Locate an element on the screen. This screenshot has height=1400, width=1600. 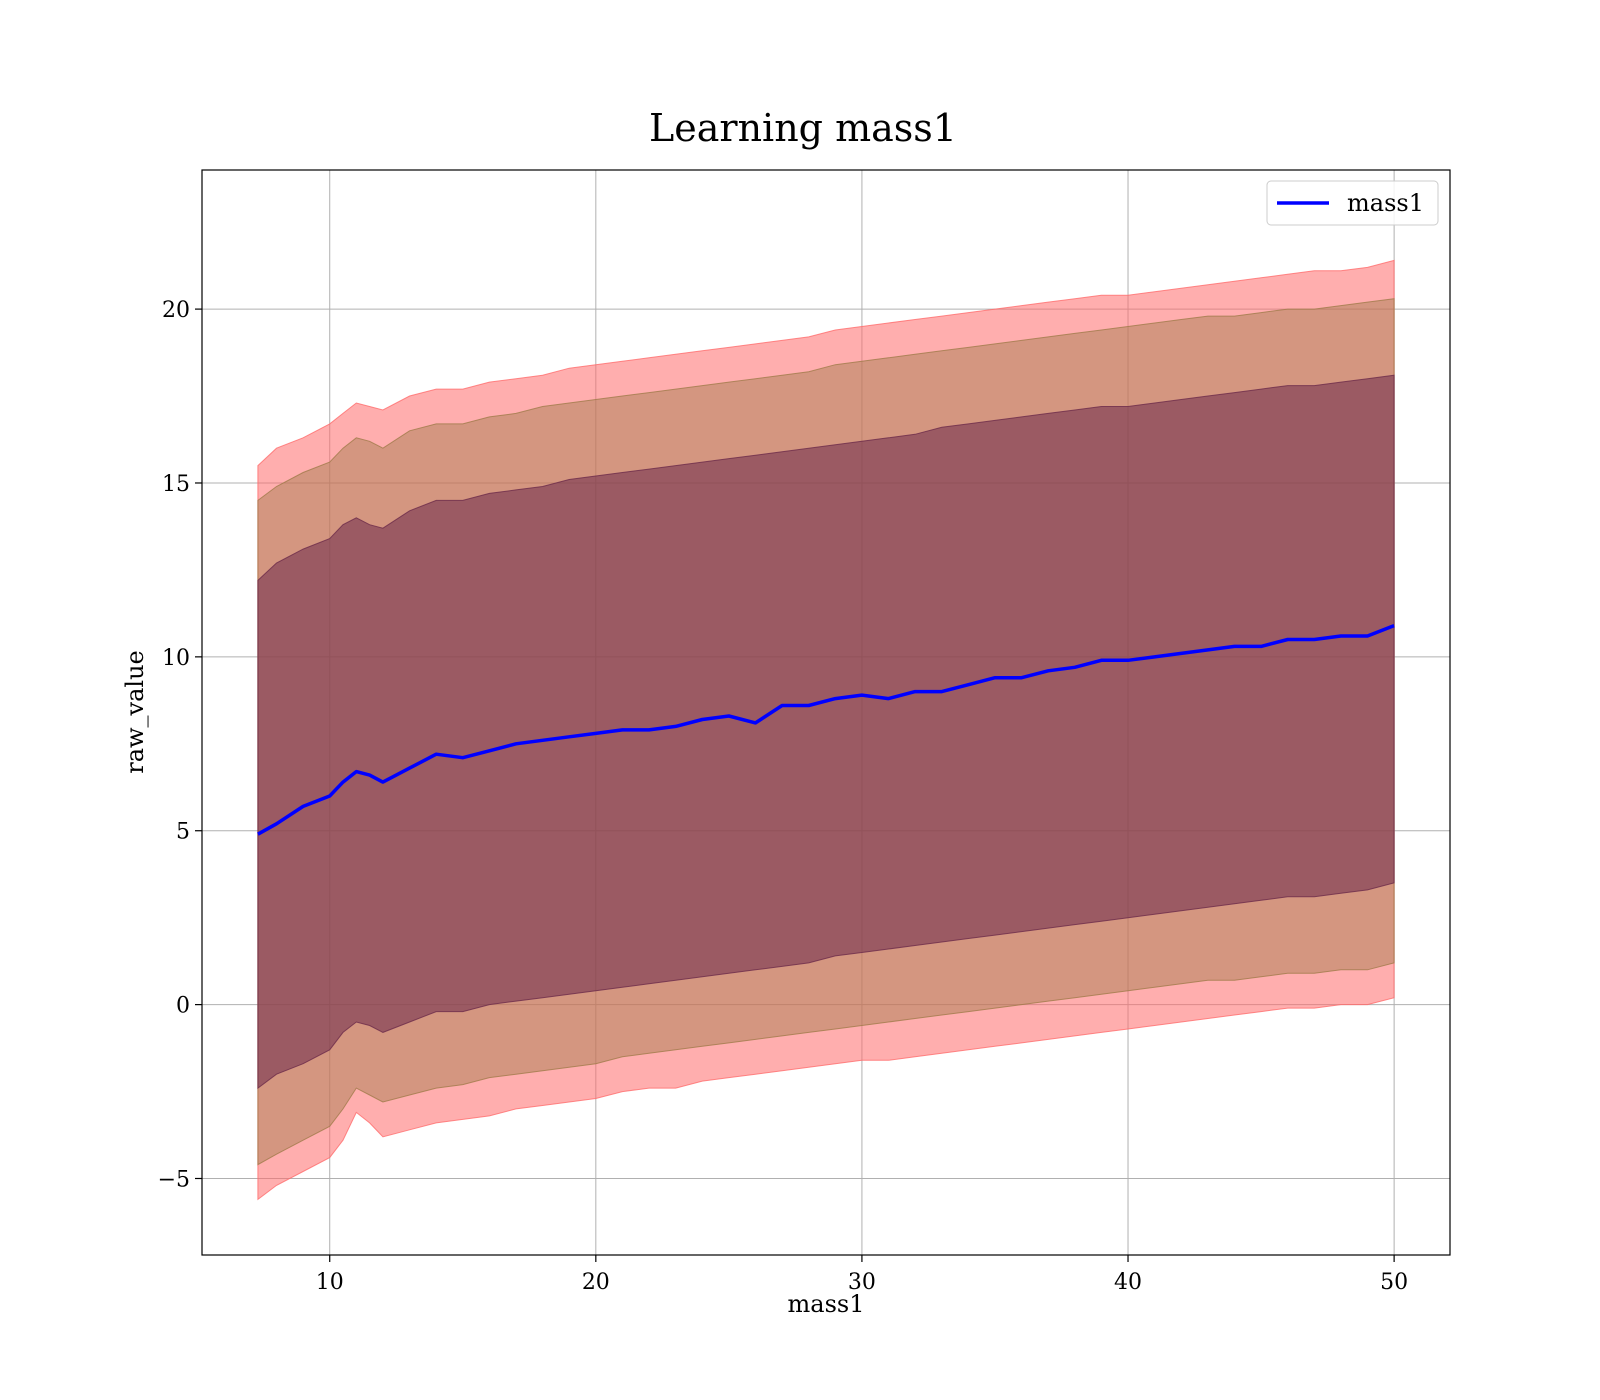
x-tick-label: 20 is located at coordinates (596, 1282).